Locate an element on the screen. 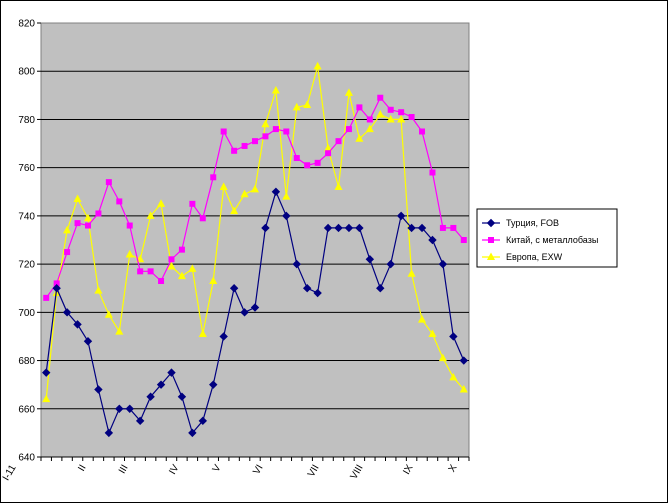 The width and height of the screenshot is (668, 503). x-axis-ticks: I-11 II III IV V VI VII VIII IX X is located at coordinates (235, 469).